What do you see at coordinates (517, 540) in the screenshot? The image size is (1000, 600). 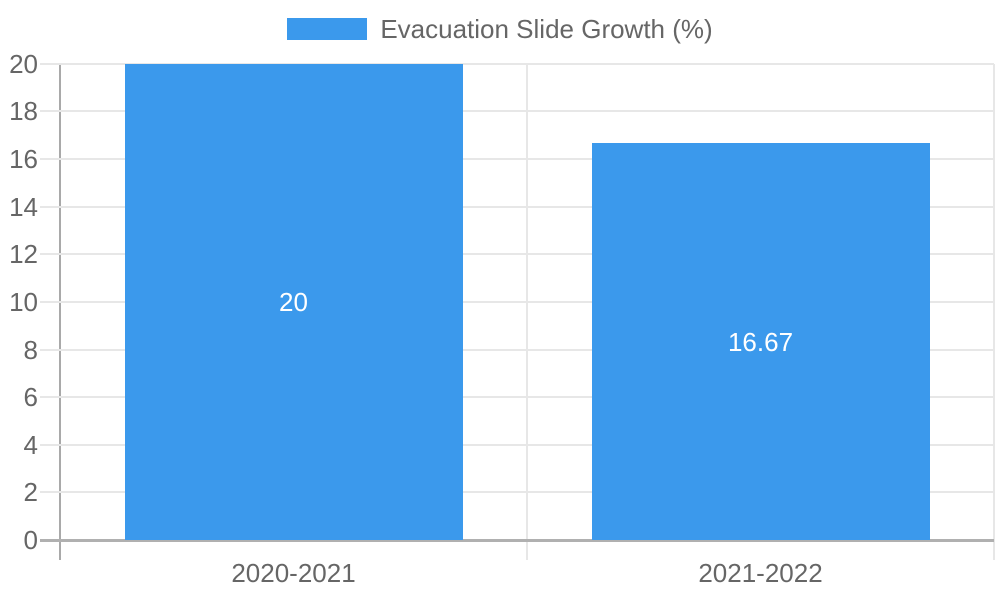 I see `x-axis-baseline` at bounding box center [517, 540].